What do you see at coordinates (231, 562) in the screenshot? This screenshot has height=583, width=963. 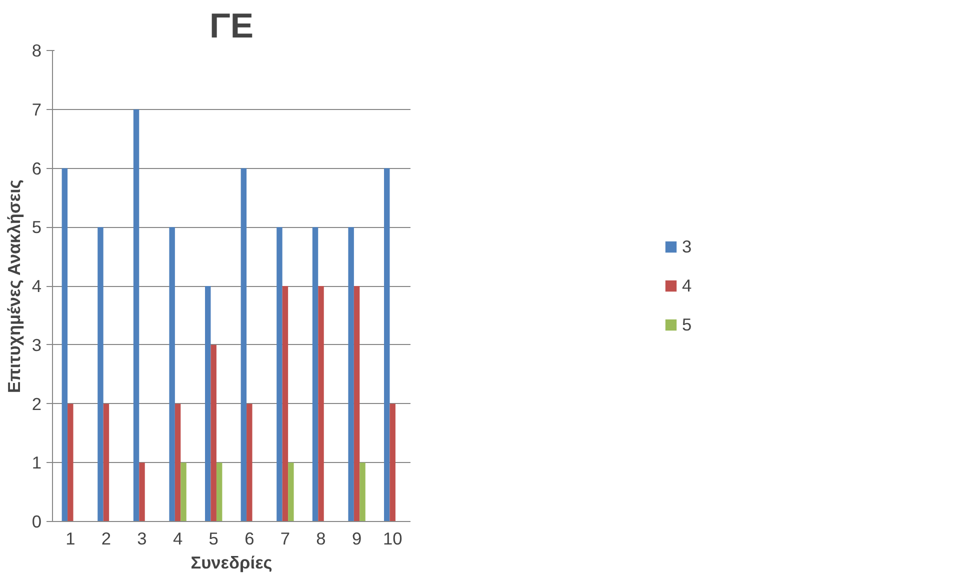 I see `x-axis-title: Συνεδρίες` at bounding box center [231, 562].